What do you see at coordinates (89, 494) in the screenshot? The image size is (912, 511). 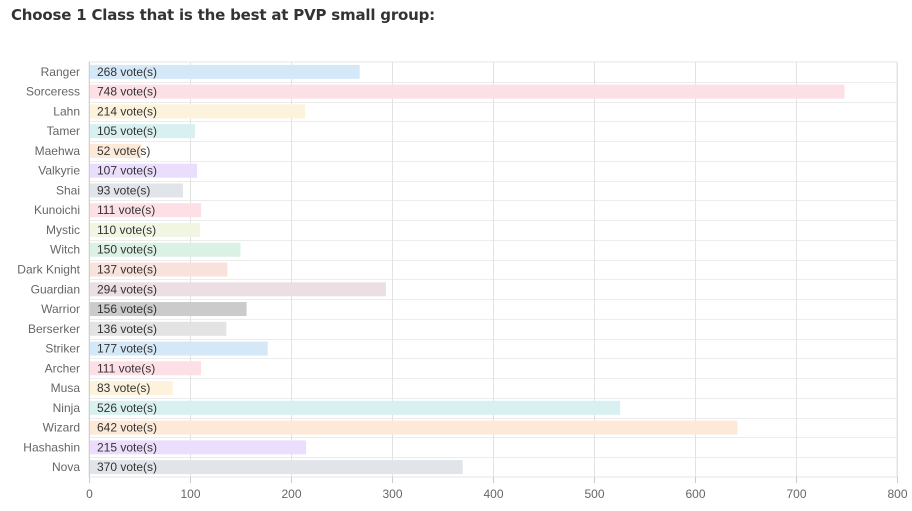 I see `x-tick-label: 0` at bounding box center [89, 494].